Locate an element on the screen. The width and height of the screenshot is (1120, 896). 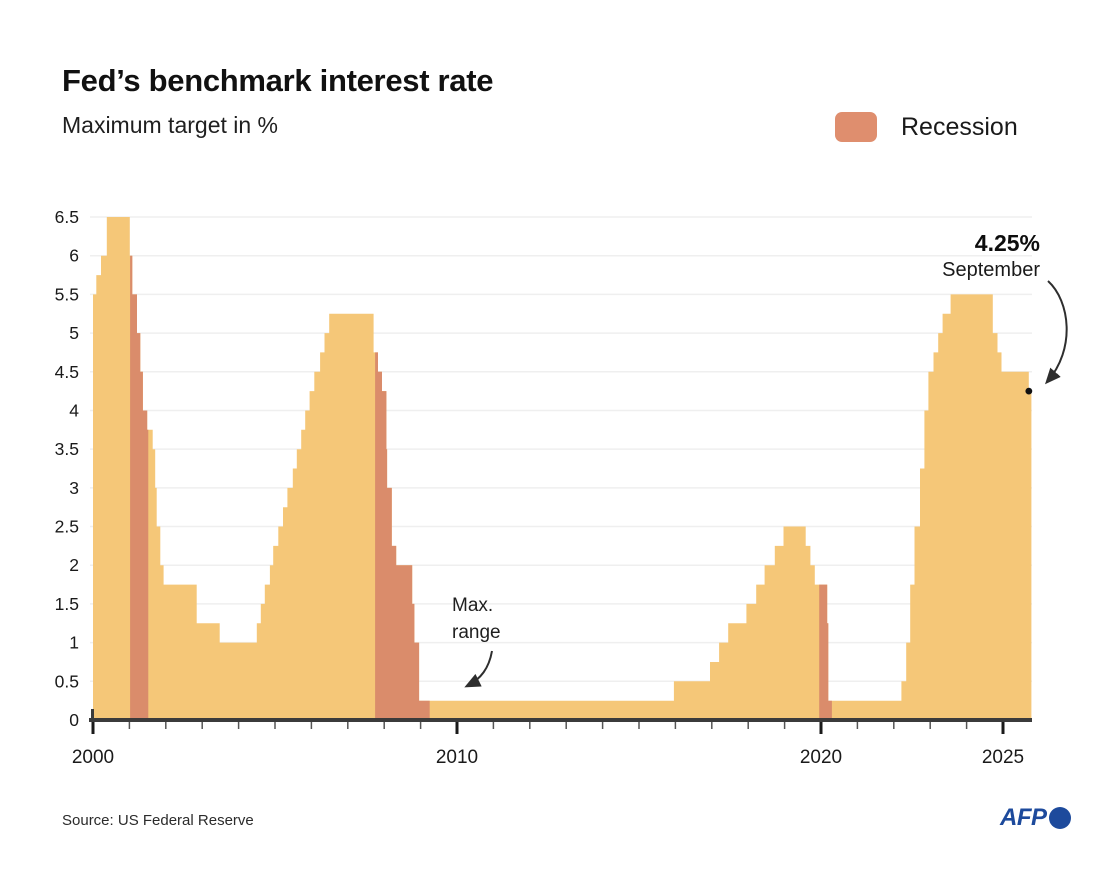
y-tick-label: 2.5 is located at coordinates (67, 527).